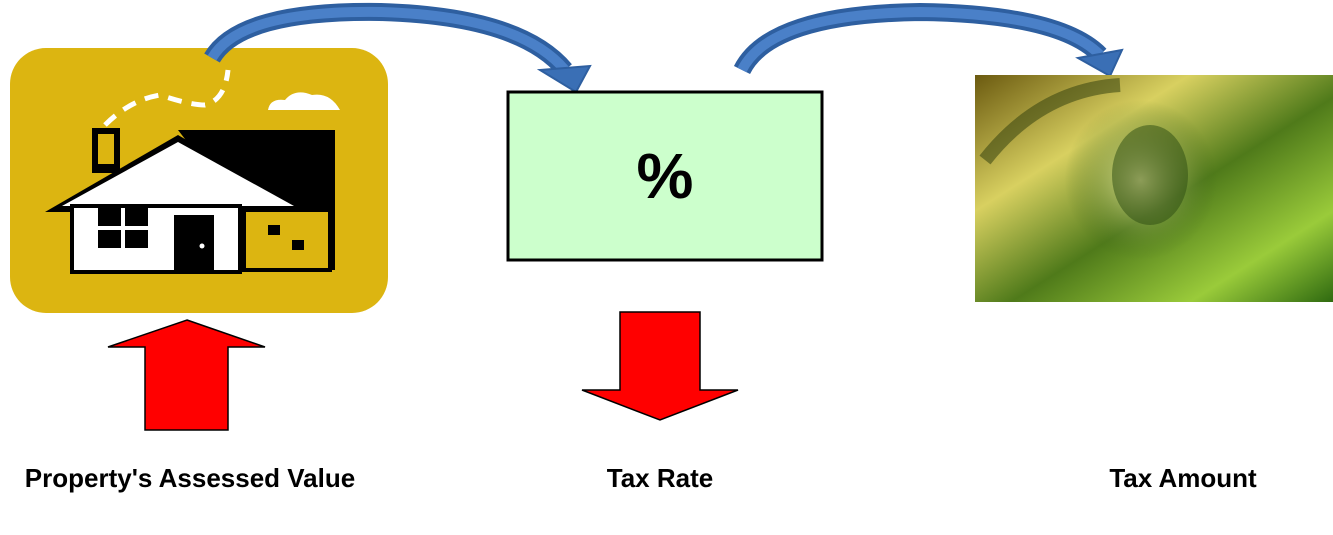 This screenshot has height=535, width=1333. I want to click on down-arrow, so click(660, 366).